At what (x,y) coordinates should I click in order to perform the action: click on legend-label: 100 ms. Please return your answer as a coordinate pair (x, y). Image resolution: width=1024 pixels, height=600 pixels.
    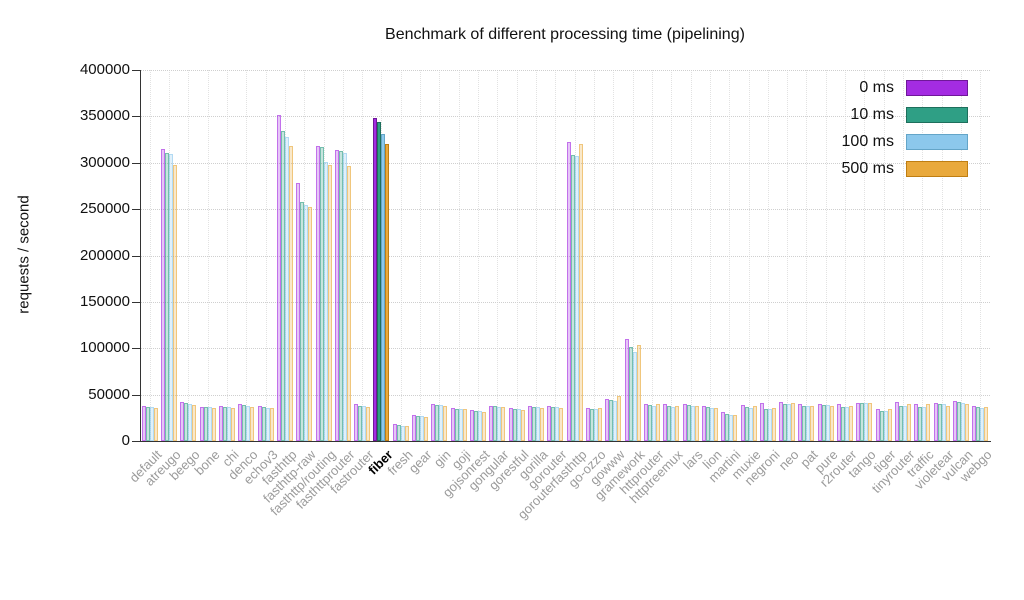
    Looking at the image, I should click on (867, 141).